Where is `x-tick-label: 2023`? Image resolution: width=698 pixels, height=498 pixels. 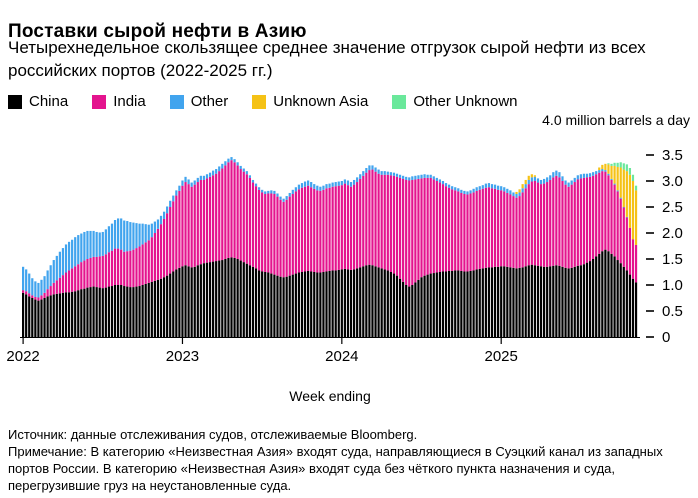
x-tick-label: 2023 is located at coordinates (182, 356).